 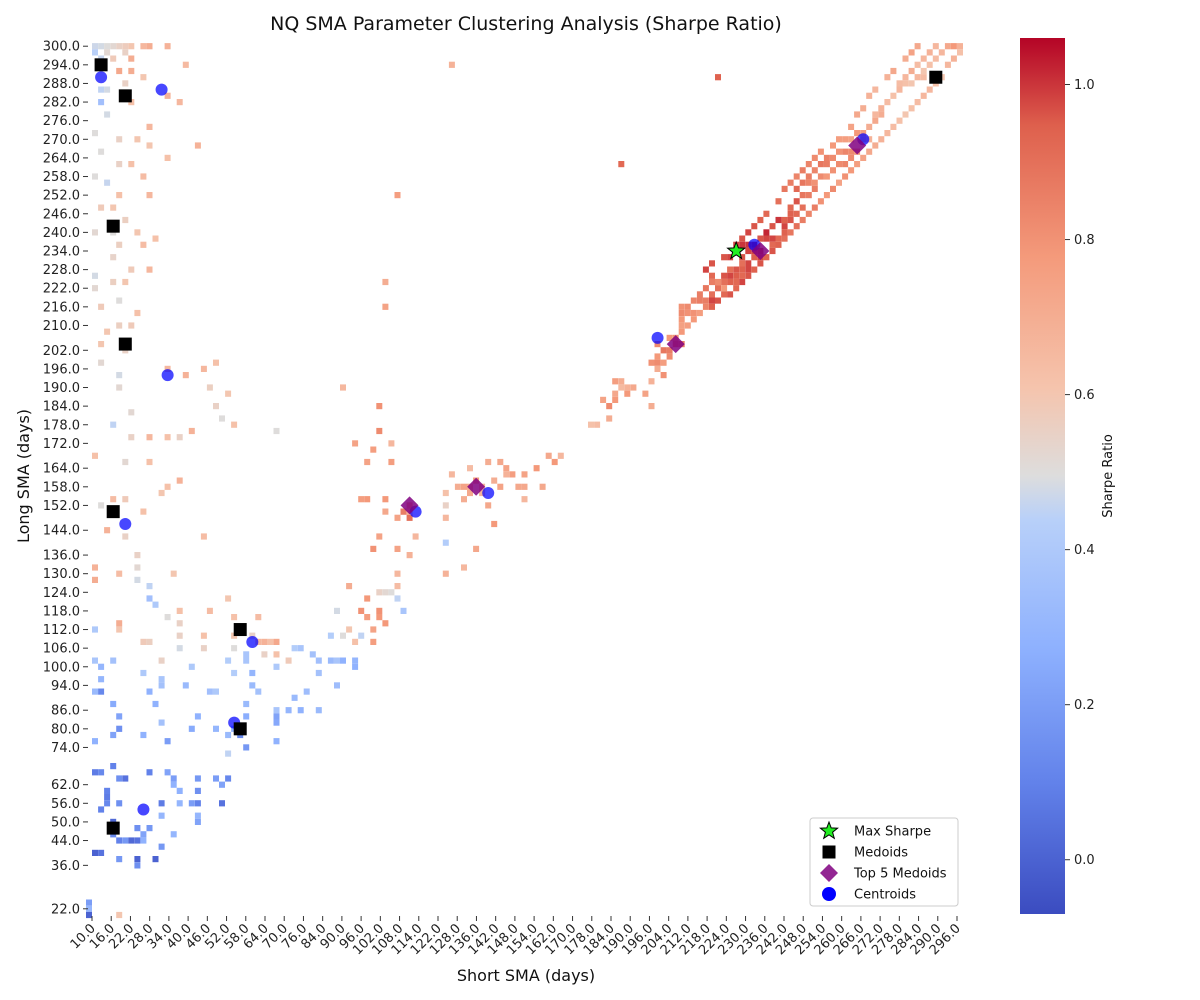 What do you see at coordinates (881, 853) in the screenshot?
I see `legend-entry-label: Medoids` at bounding box center [881, 853].